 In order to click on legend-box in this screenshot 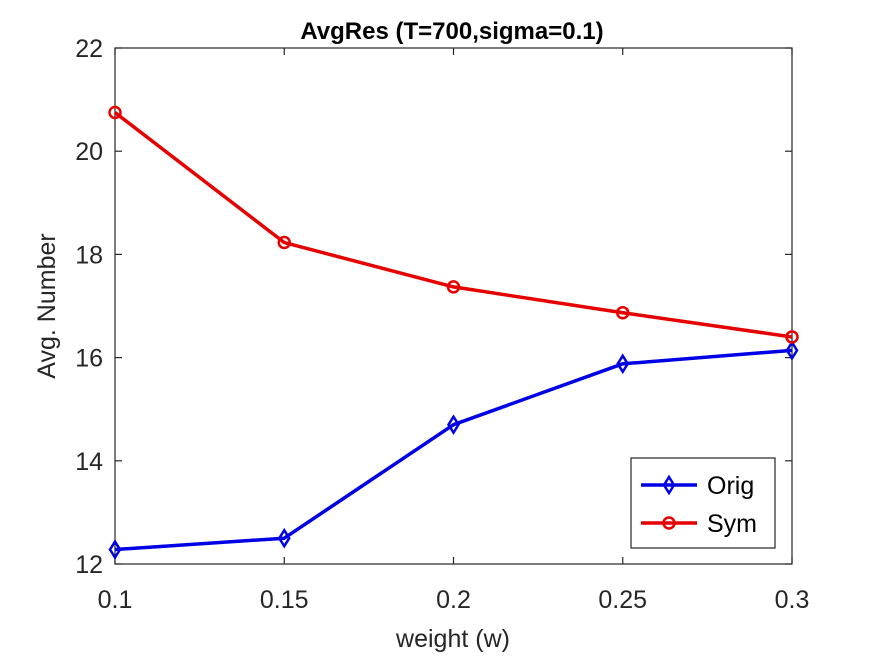, I will do `click(703, 503)`.